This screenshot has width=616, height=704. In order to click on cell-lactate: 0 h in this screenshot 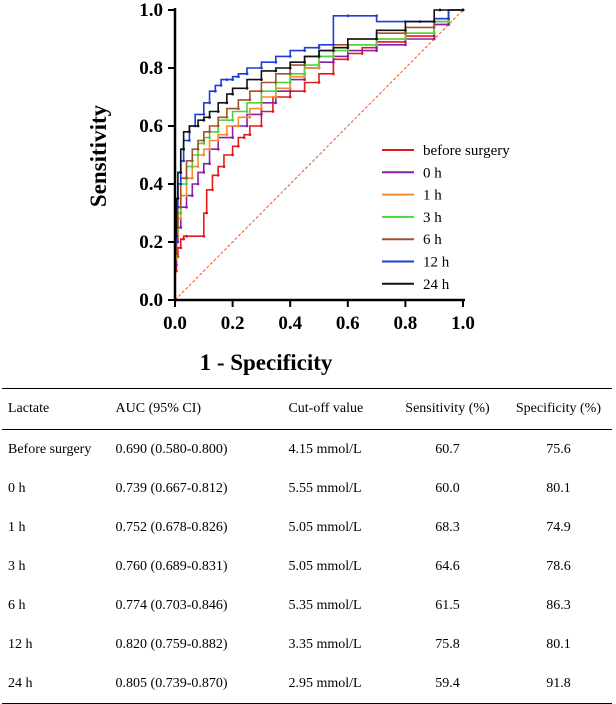, I will do `click(17, 488)`.